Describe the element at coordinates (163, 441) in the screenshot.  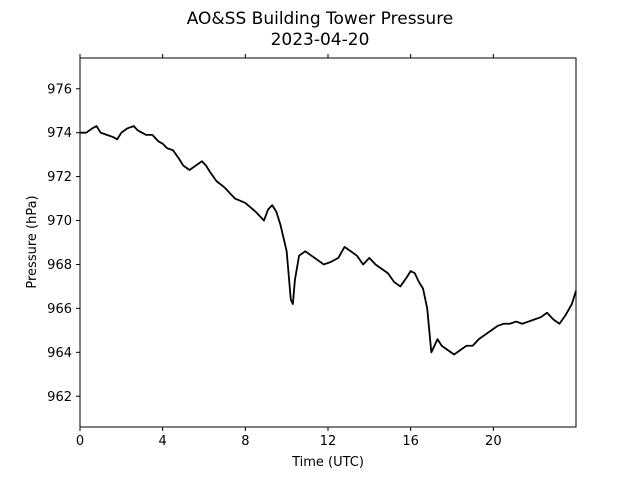
I see `x-tick-label: 4` at that location.